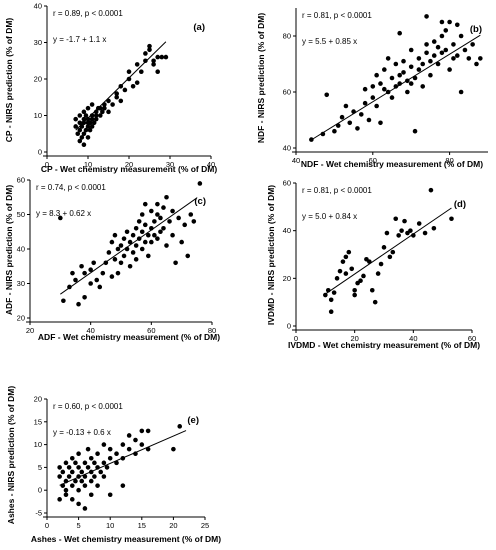 The height and width of the screenshot is (550, 496). I want to click on correlation-annotation: r = 0.81, p < 0.0001, so click(337, 15).